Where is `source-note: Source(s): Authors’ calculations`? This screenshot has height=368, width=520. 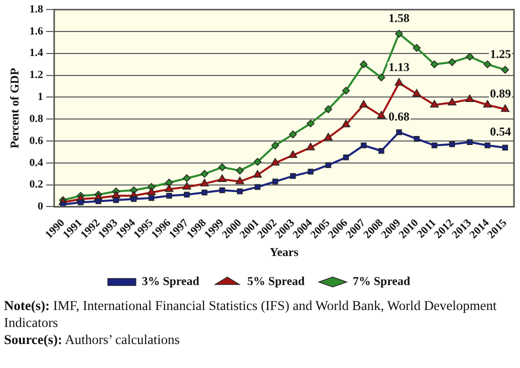 source-note: Source(s): Authors’ calculations is located at coordinates (92, 339).